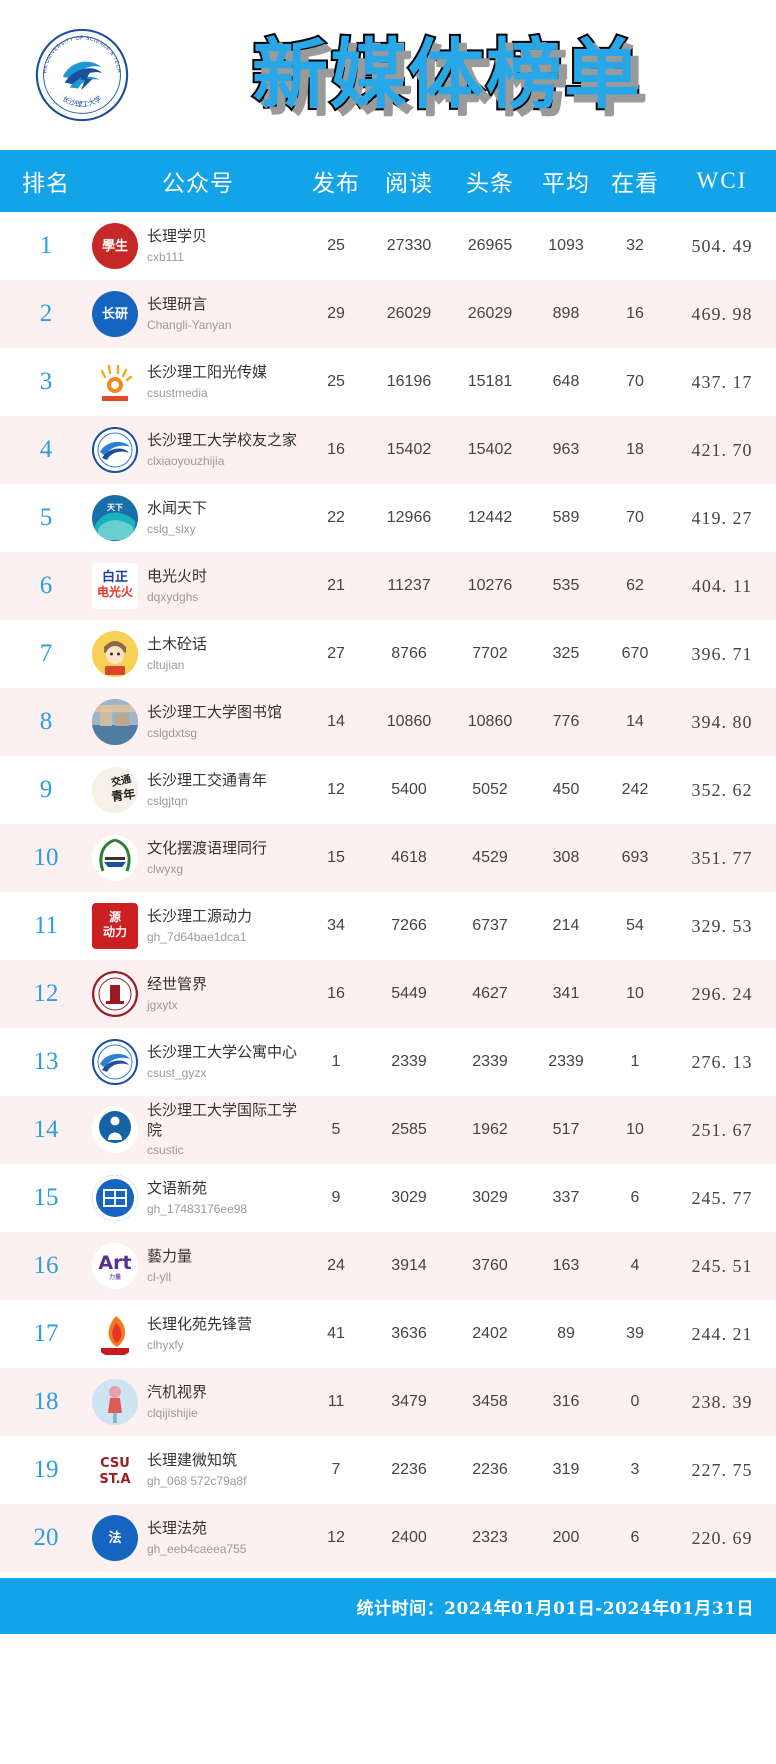 This screenshot has width=776, height=1764. What do you see at coordinates (490, 1265) in the screenshot?
I see `row-headline: 3760` at bounding box center [490, 1265].